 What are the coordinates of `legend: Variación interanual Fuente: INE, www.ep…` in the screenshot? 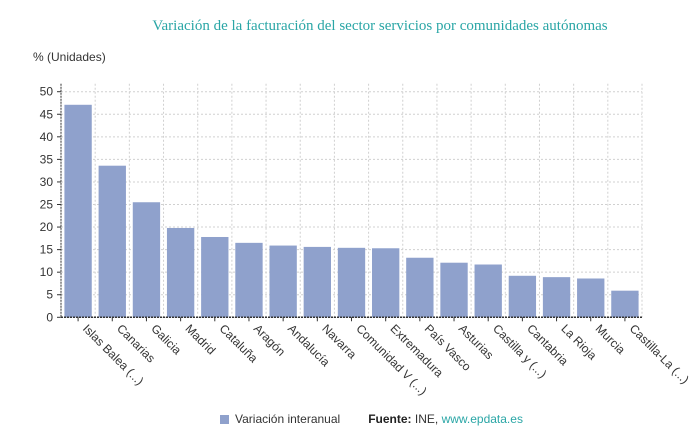 It's located at (371, 419).